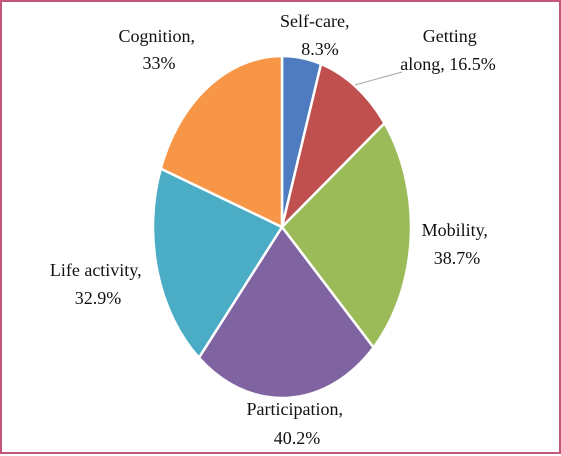 This screenshot has width=561, height=456. Describe the element at coordinates (217, 263) in the screenshot. I see `pie-slice-life-activity` at that location.